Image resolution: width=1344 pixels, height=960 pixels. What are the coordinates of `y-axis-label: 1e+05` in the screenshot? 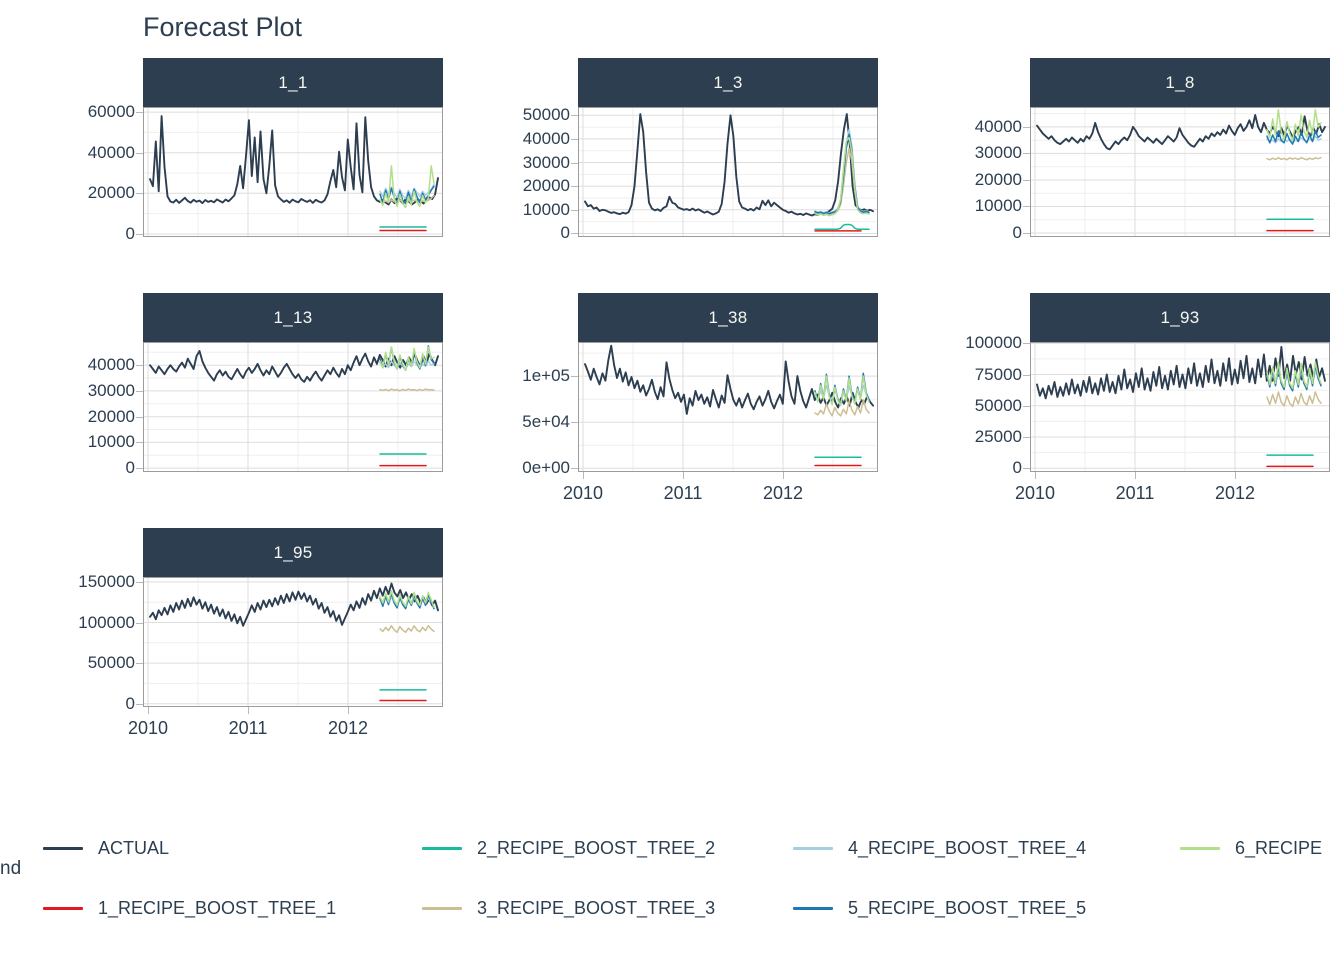 It's located at (546, 376).